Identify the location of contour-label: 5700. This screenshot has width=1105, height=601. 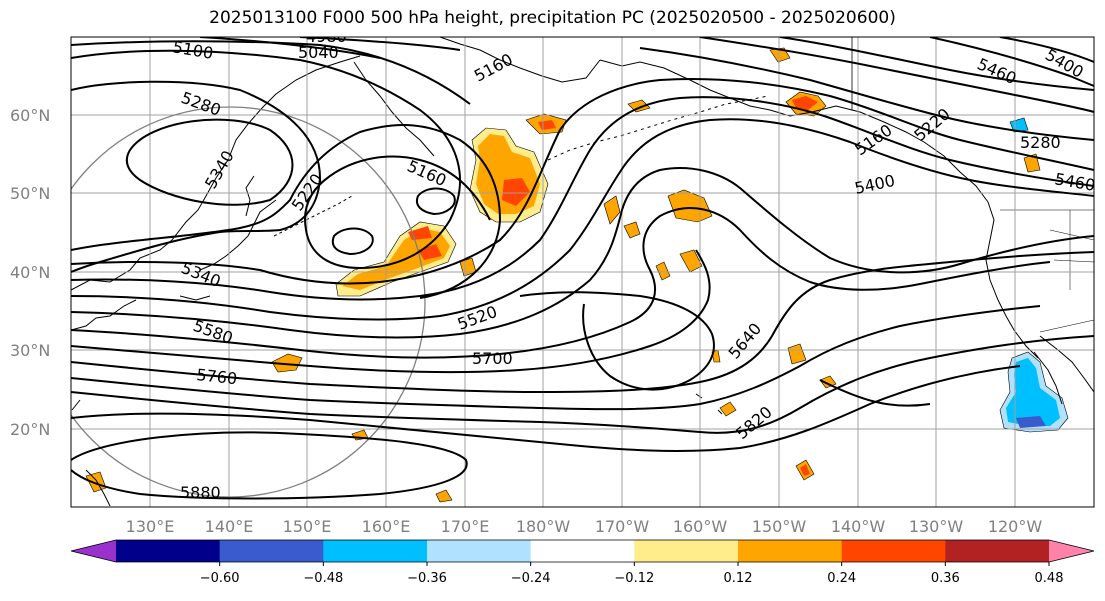
(492, 358).